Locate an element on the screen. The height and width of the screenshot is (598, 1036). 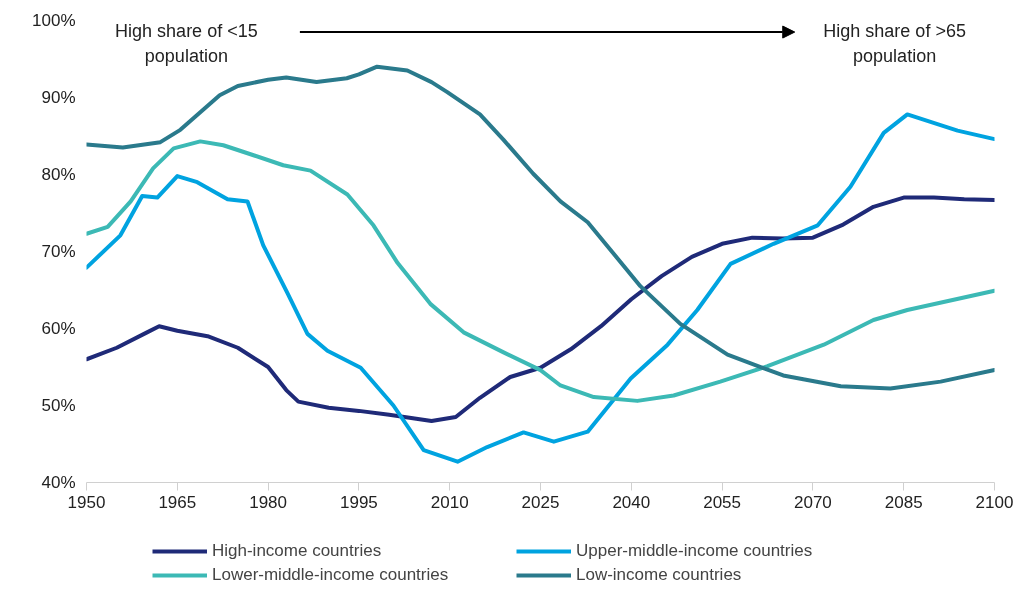
x-tick-label: 1950 is located at coordinates (86, 502).